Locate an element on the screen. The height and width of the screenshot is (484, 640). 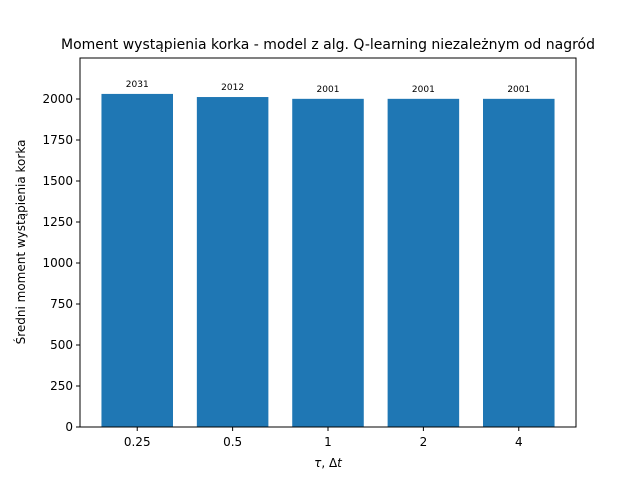
bar-value-label: 2012 is located at coordinates (232, 88).